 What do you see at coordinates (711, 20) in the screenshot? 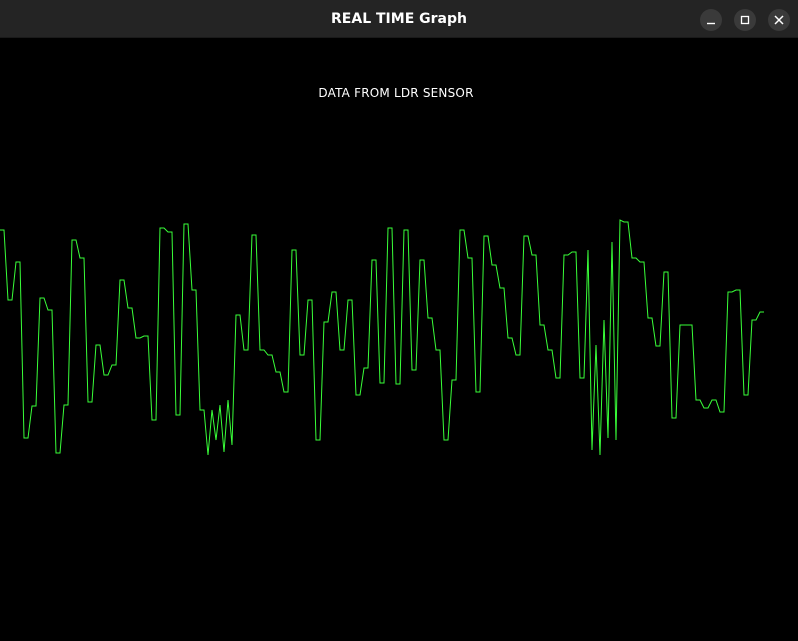
I see `minimize-button` at bounding box center [711, 20].